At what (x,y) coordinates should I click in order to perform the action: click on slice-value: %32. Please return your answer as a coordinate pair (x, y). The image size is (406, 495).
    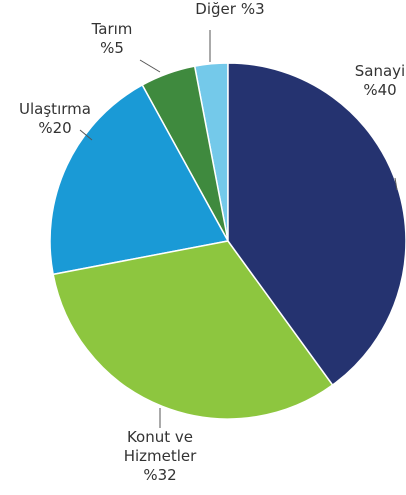
    Looking at the image, I should click on (160, 475).